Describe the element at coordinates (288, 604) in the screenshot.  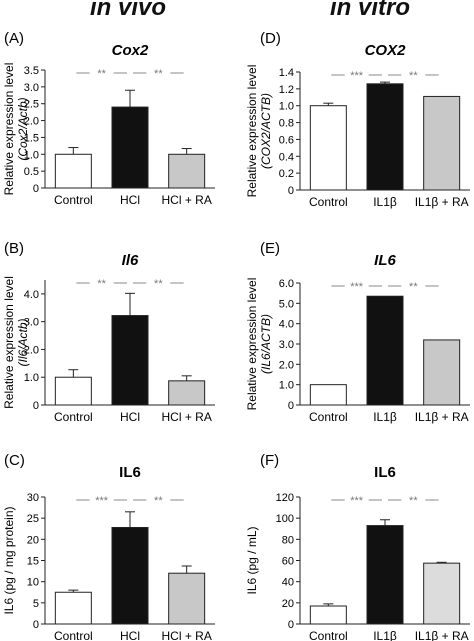
I see `panel-f-ytick-label: 20` at that location.